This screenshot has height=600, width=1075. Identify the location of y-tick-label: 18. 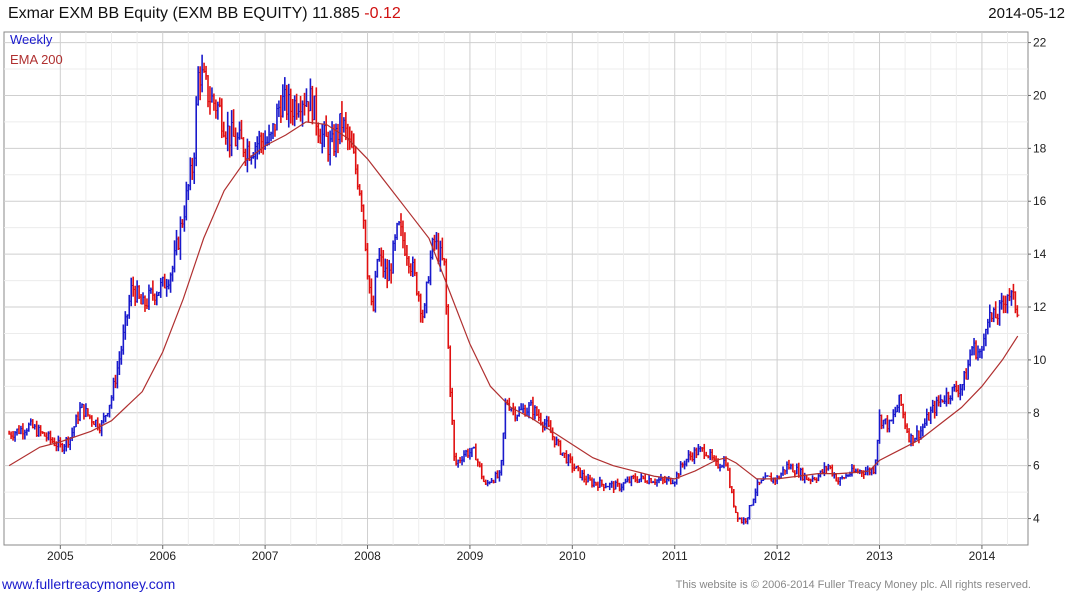
(1040, 148).